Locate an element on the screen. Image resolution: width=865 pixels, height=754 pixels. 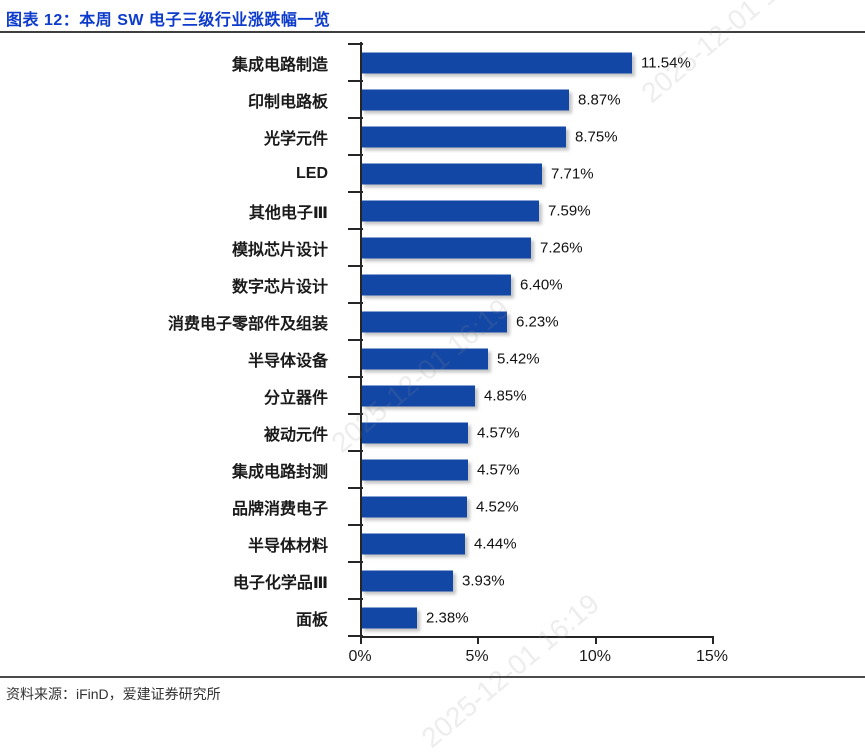
bar-row: 面板 2.38% is located at coordinates (432, 617).